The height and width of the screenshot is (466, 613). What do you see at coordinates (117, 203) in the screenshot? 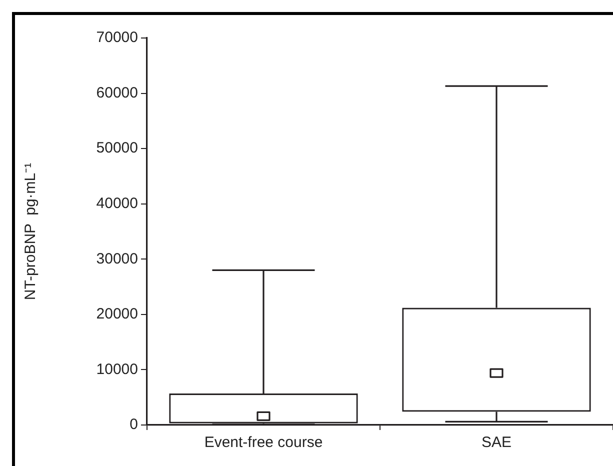
I see `y-tick-label: 40000` at bounding box center [117, 203].